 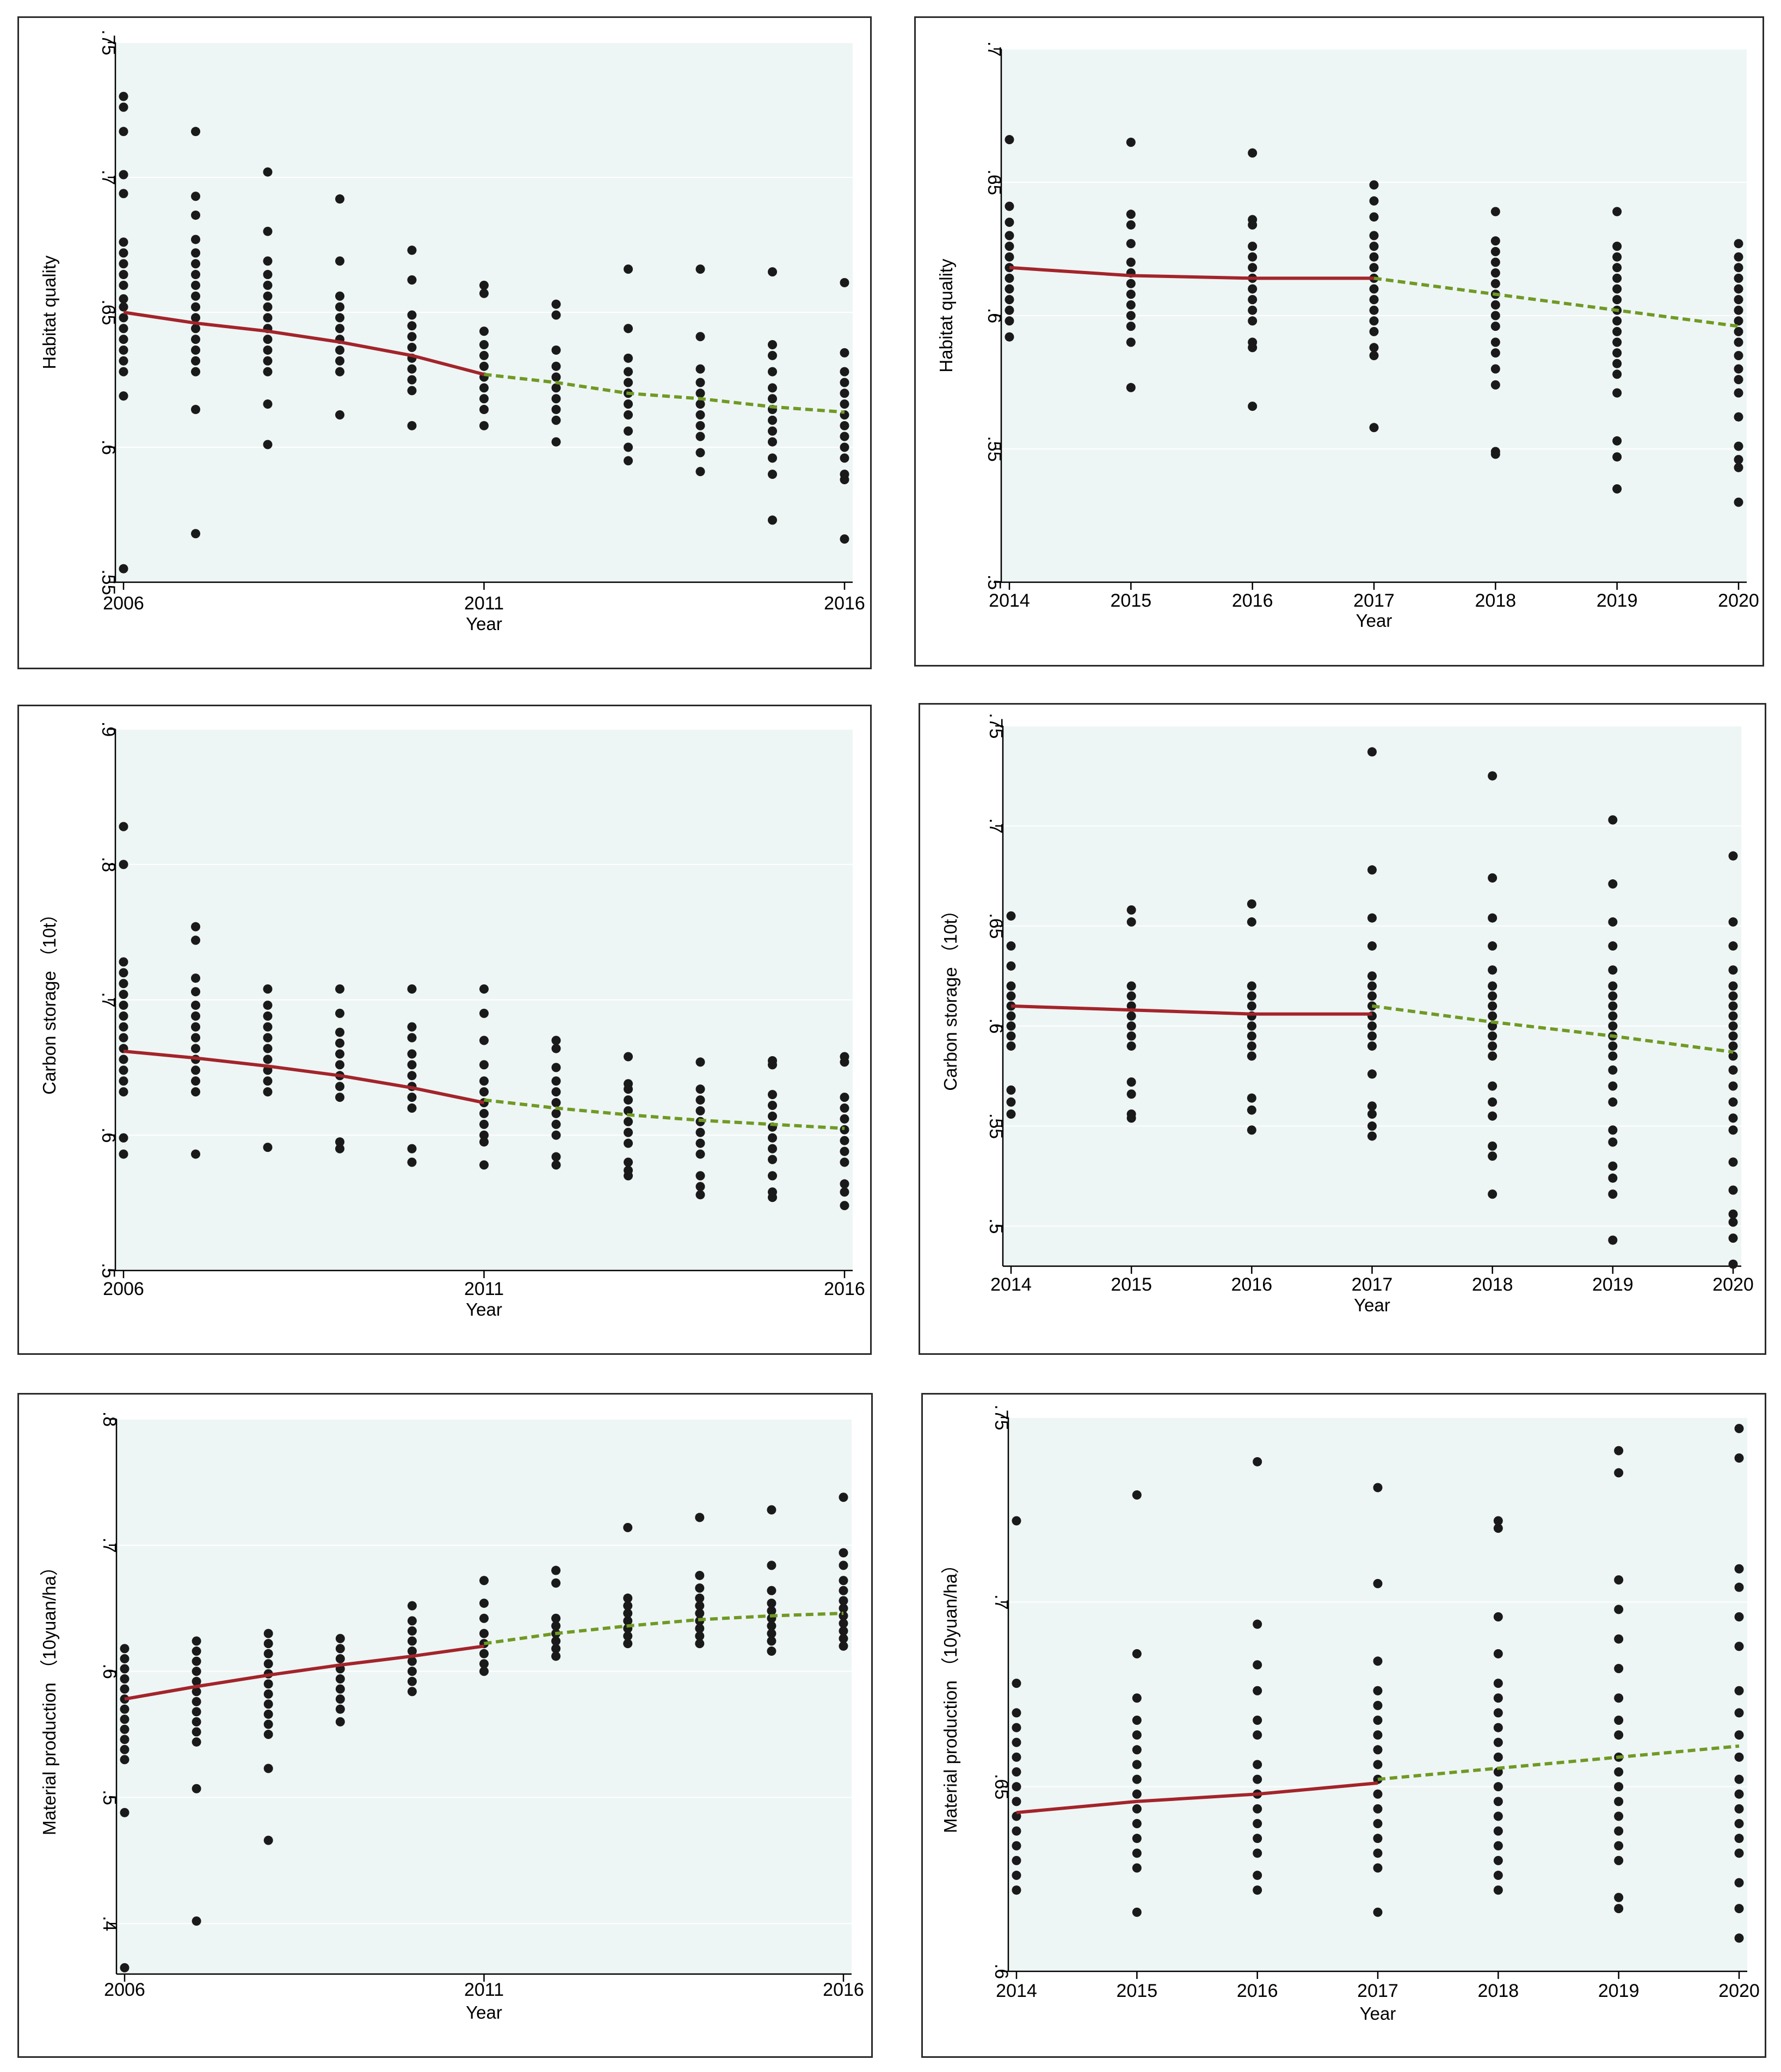 What do you see at coordinates (1619, 1991) in the screenshot?
I see `x-tick-label: 2019` at bounding box center [1619, 1991].